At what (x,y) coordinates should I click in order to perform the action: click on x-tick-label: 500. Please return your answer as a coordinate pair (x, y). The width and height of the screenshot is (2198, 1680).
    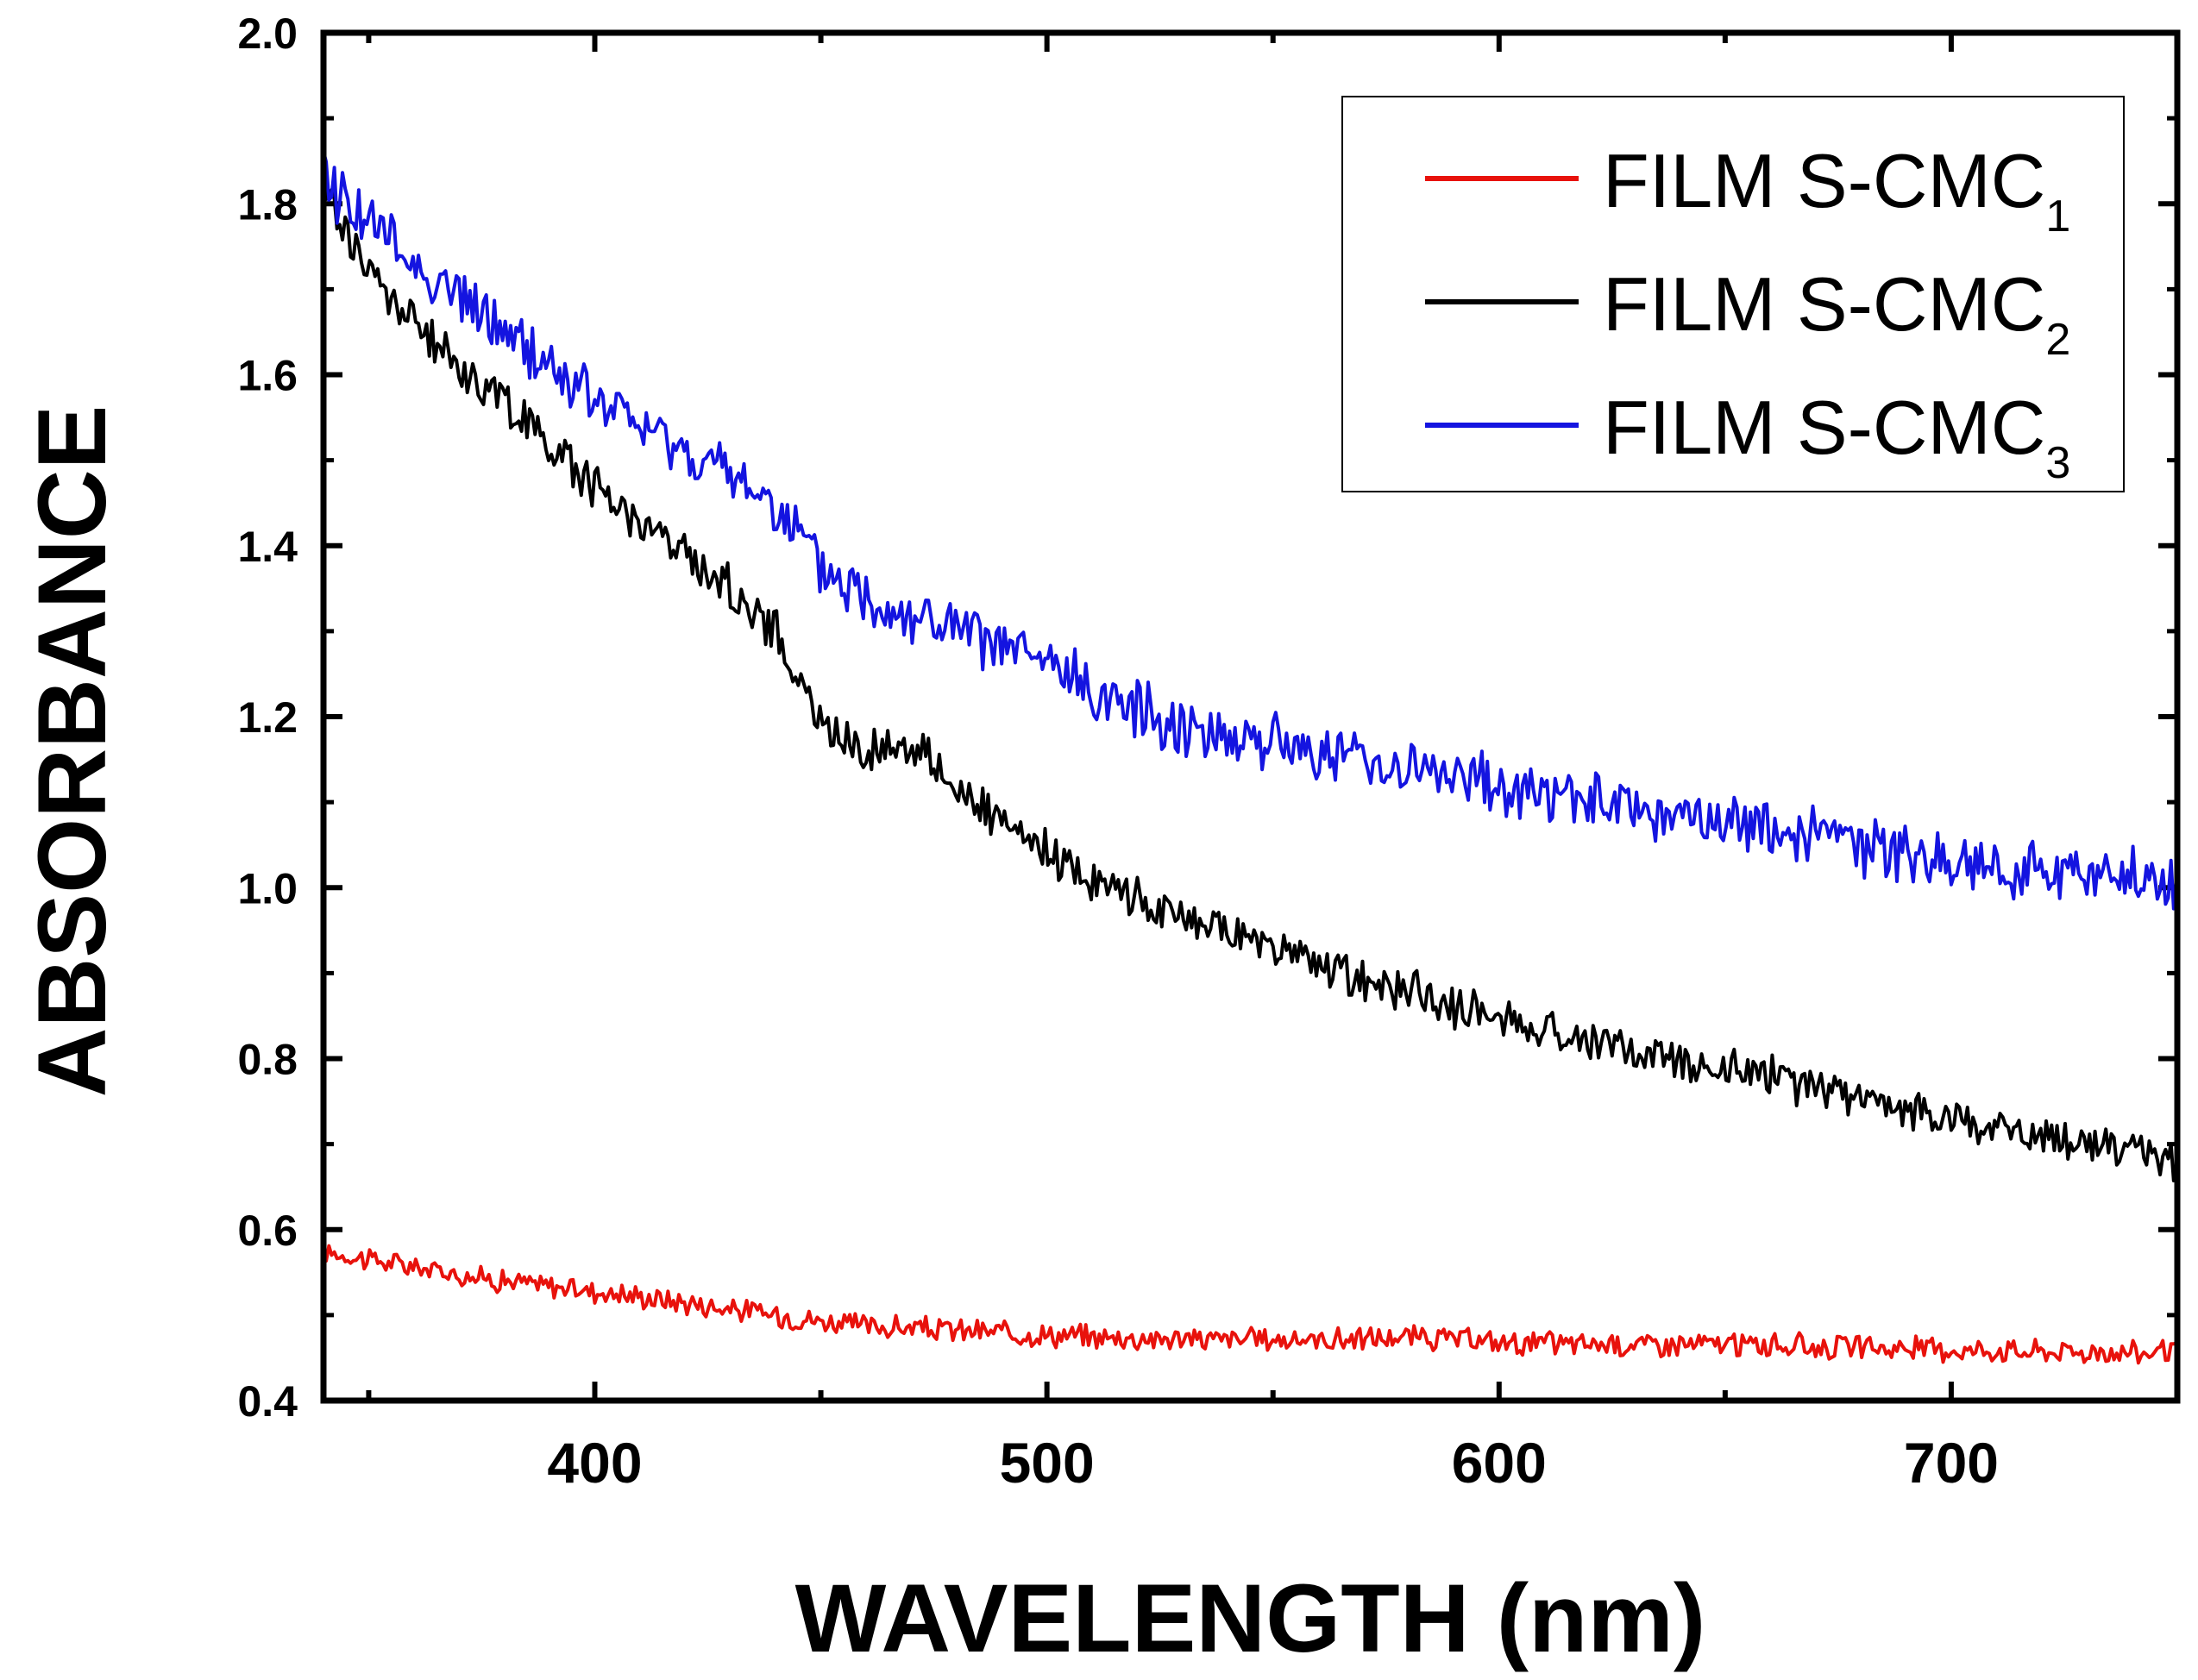
    Looking at the image, I should click on (1047, 1463).